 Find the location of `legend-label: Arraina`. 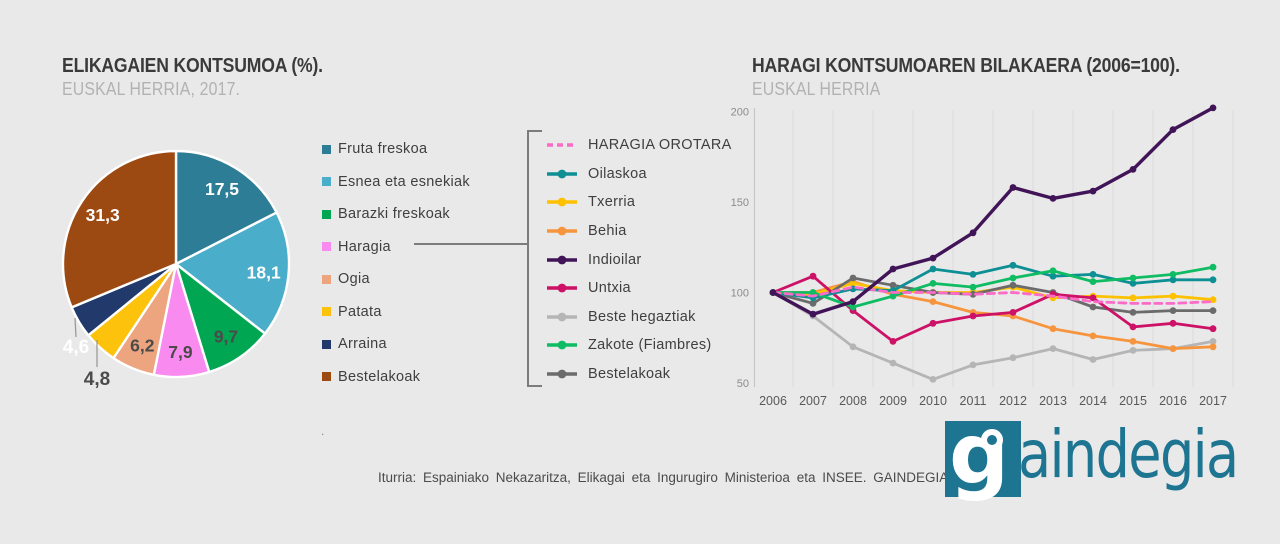

legend-label: Arraina is located at coordinates (362, 344).